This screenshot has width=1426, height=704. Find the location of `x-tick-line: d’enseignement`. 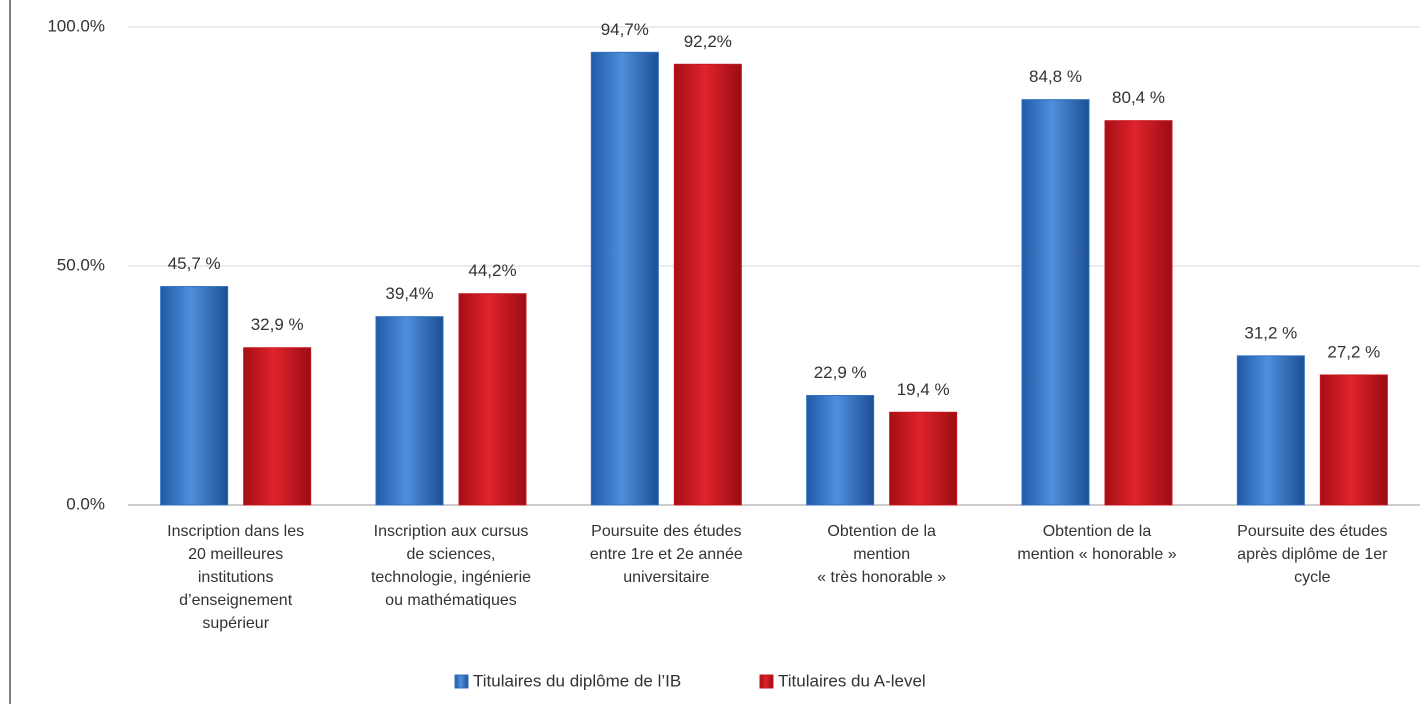

x-tick-line: d’enseignement is located at coordinates (236, 600).